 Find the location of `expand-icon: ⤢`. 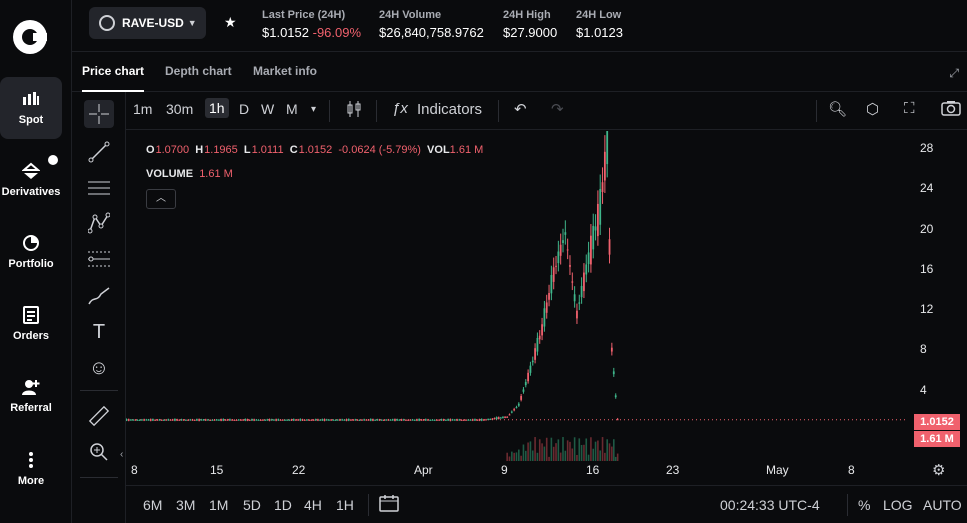

expand-icon: ⤢ is located at coordinates (954, 73).